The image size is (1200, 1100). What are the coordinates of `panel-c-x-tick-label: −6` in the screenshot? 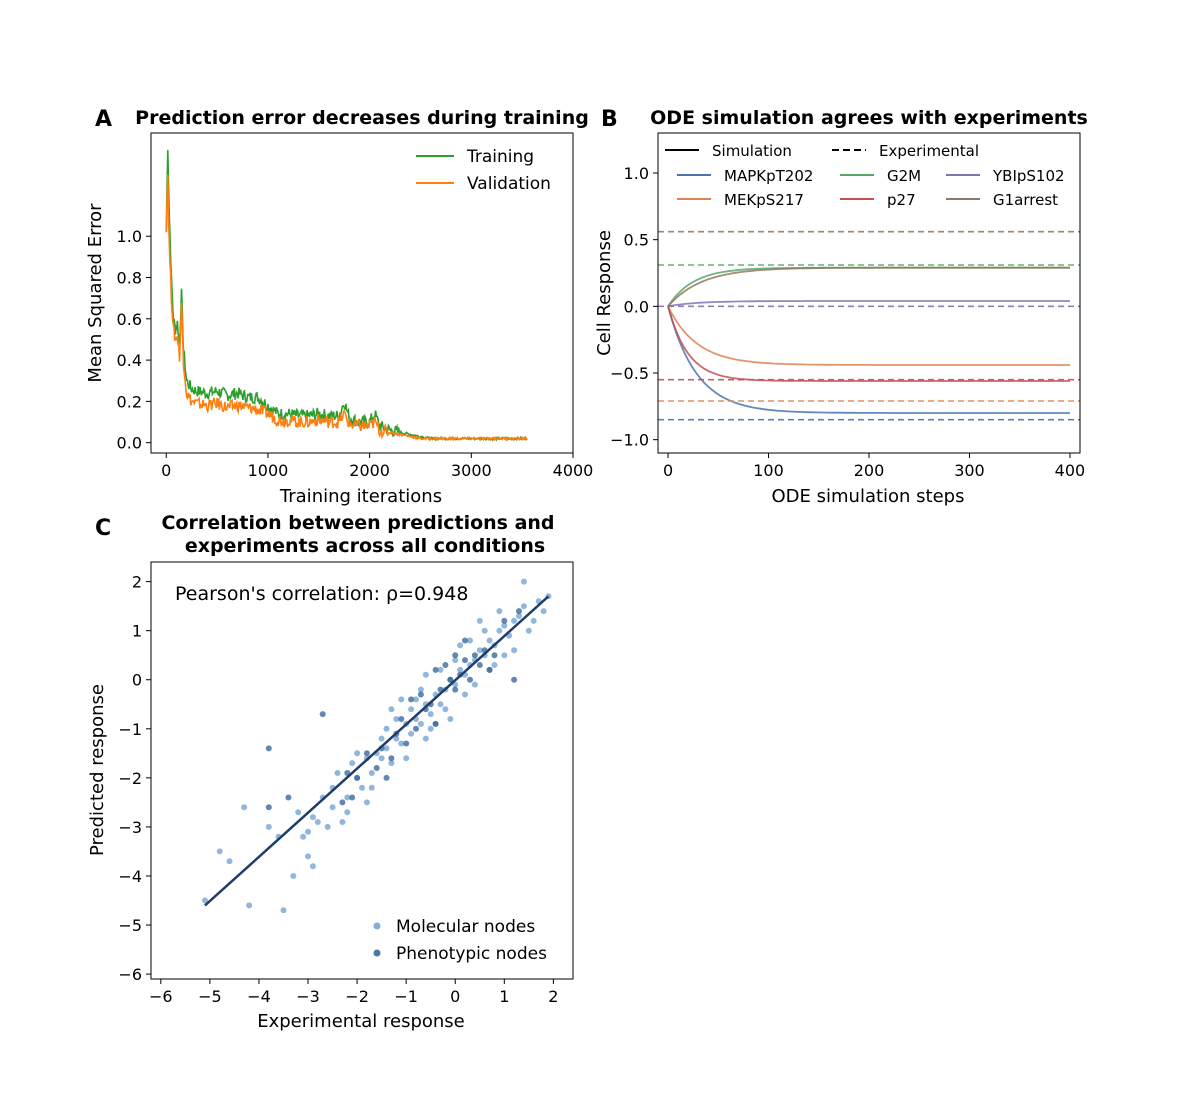 It's located at (161, 996).